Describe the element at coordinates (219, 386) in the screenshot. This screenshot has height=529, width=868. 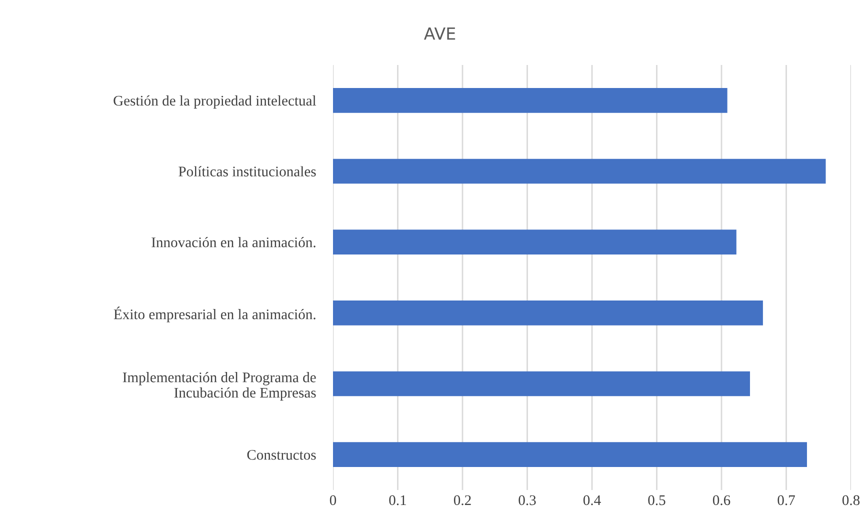
I see `y-tick-label: Implementación del Programa de Incubación de Empresas` at that location.